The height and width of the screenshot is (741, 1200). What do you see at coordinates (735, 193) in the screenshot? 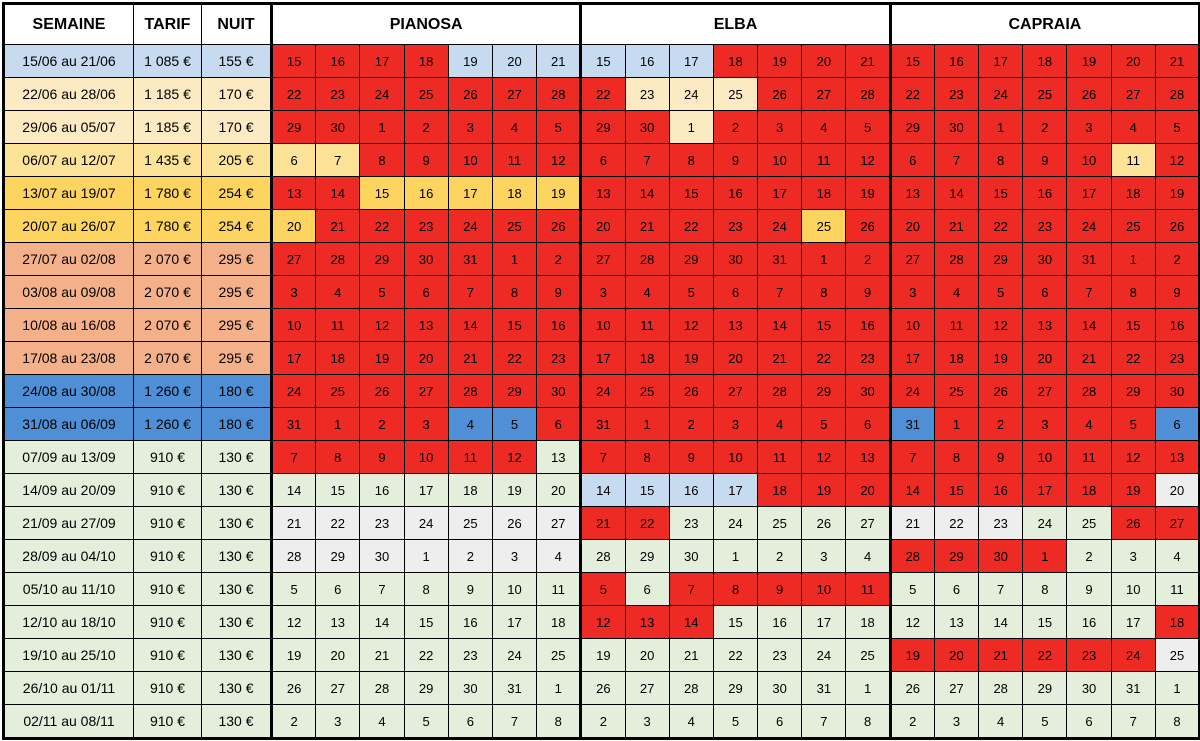
I see `day-cell-elba: 16` at bounding box center [735, 193].